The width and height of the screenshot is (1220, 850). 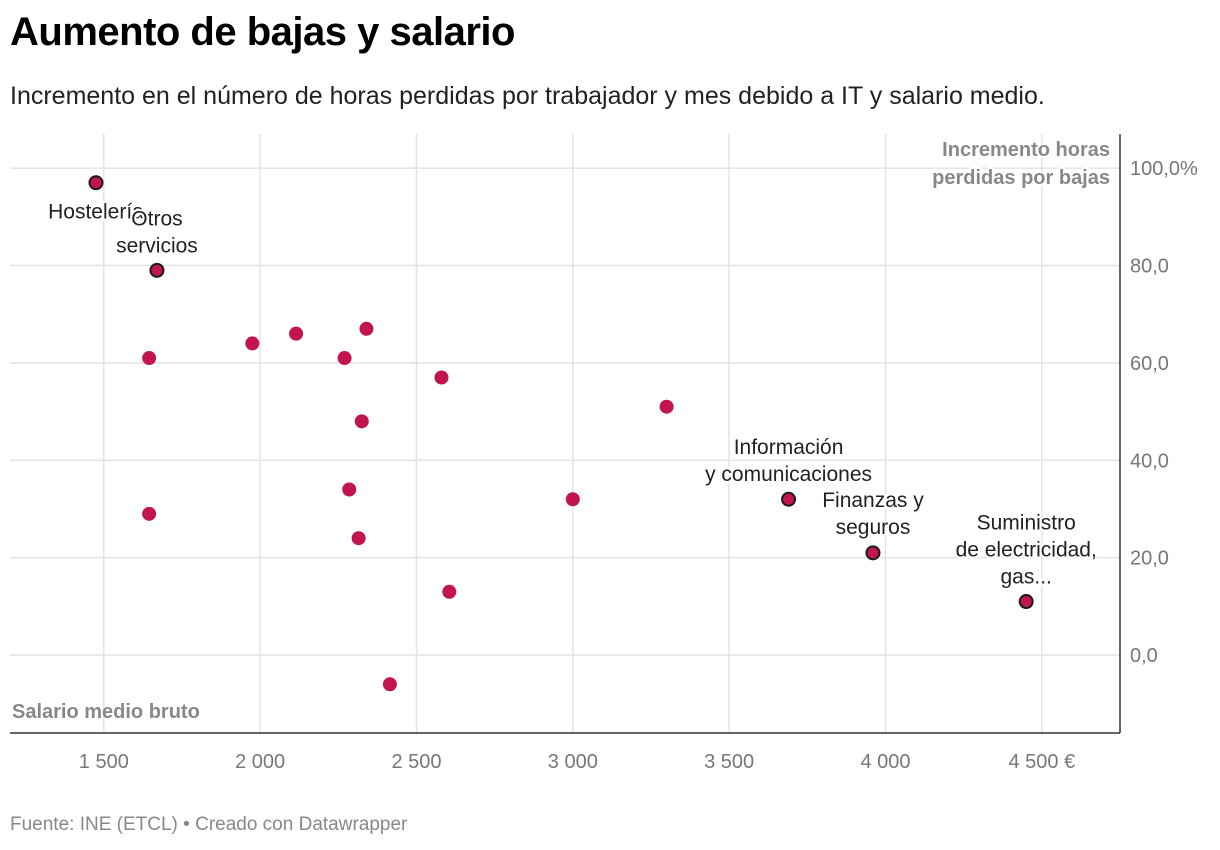 I want to click on x-tick-label: 3 500, so click(x=729, y=762).